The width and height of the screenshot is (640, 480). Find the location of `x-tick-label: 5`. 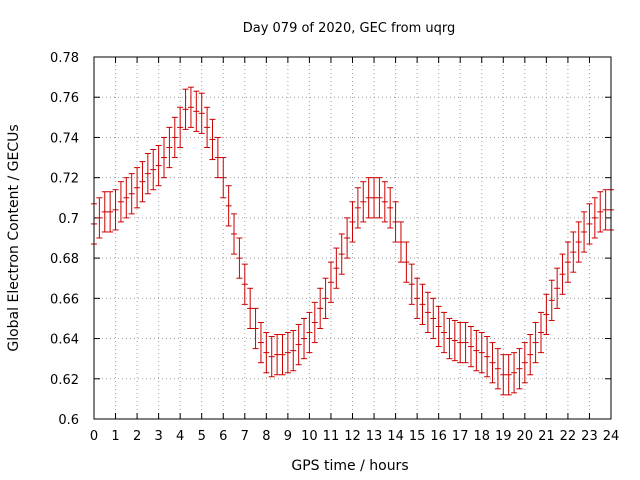

x-tick-label: 5 is located at coordinates (202, 436).